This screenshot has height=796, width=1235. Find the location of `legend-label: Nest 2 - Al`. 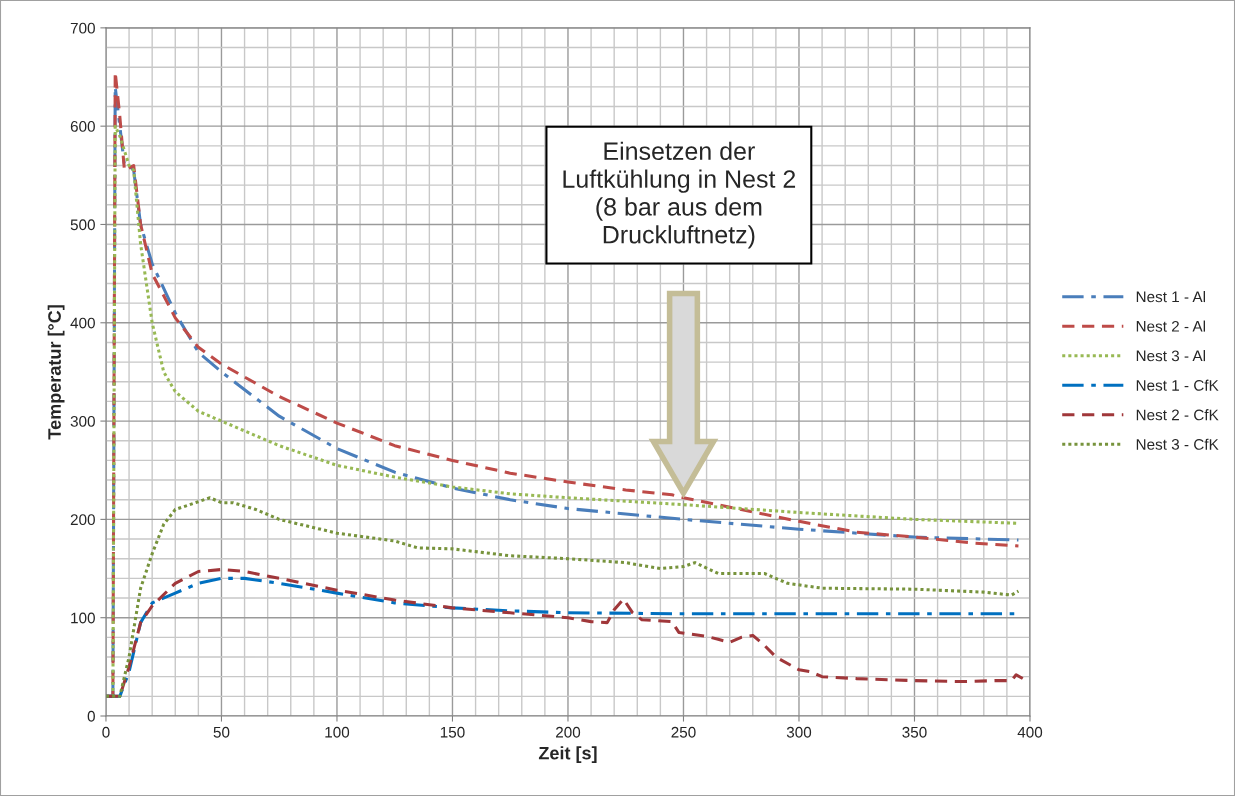

legend-label: Nest 2 - Al is located at coordinates (1171, 326).